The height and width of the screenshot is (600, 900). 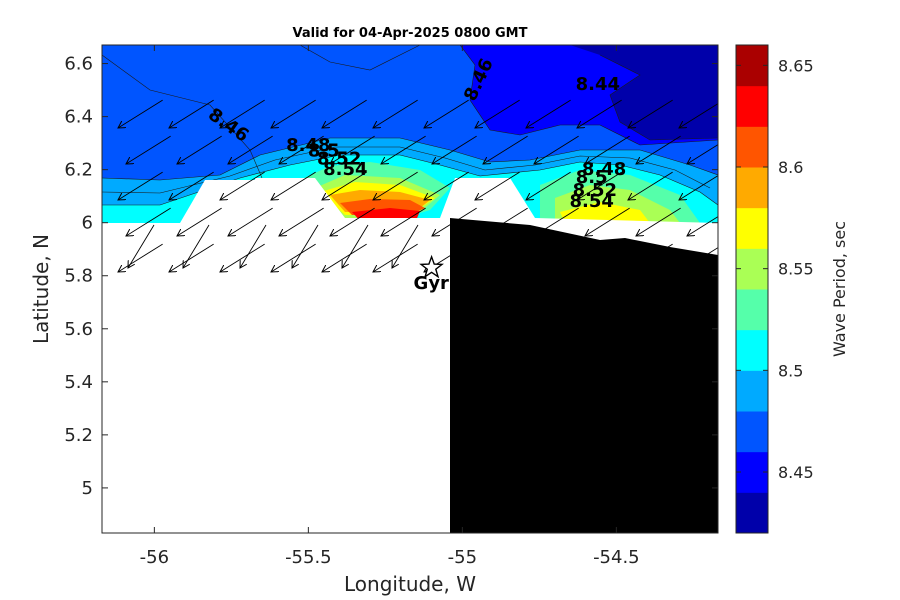 What do you see at coordinates (154, 557) in the screenshot?
I see `x-tick-label: -56` at bounding box center [154, 557].